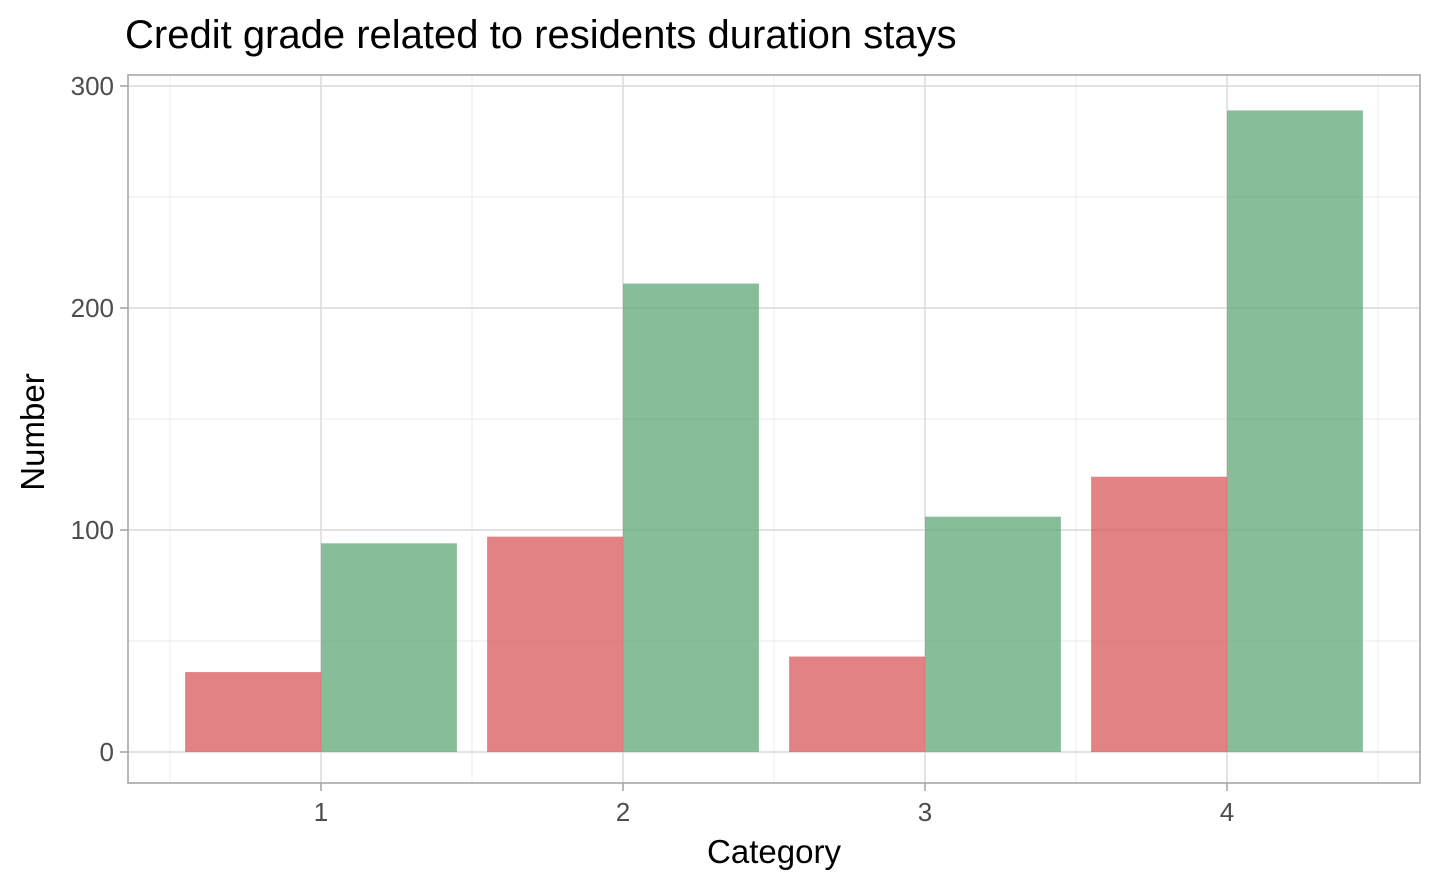  What do you see at coordinates (623, 812) in the screenshot?
I see `x-tick-label: 2` at bounding box center [623, 812].